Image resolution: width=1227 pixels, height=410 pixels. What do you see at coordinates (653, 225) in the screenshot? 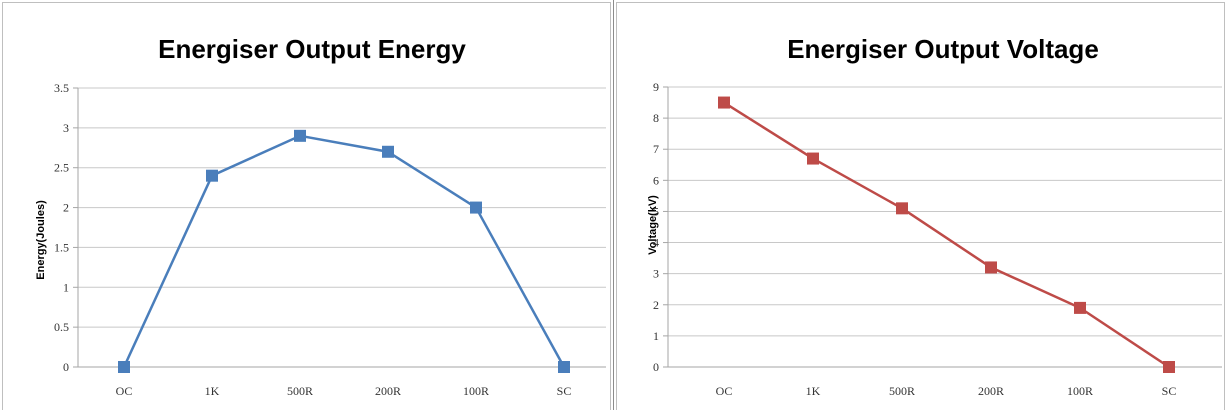
I see `y-axis-label: Voltage(kV)` at bounding box center [653, 225].